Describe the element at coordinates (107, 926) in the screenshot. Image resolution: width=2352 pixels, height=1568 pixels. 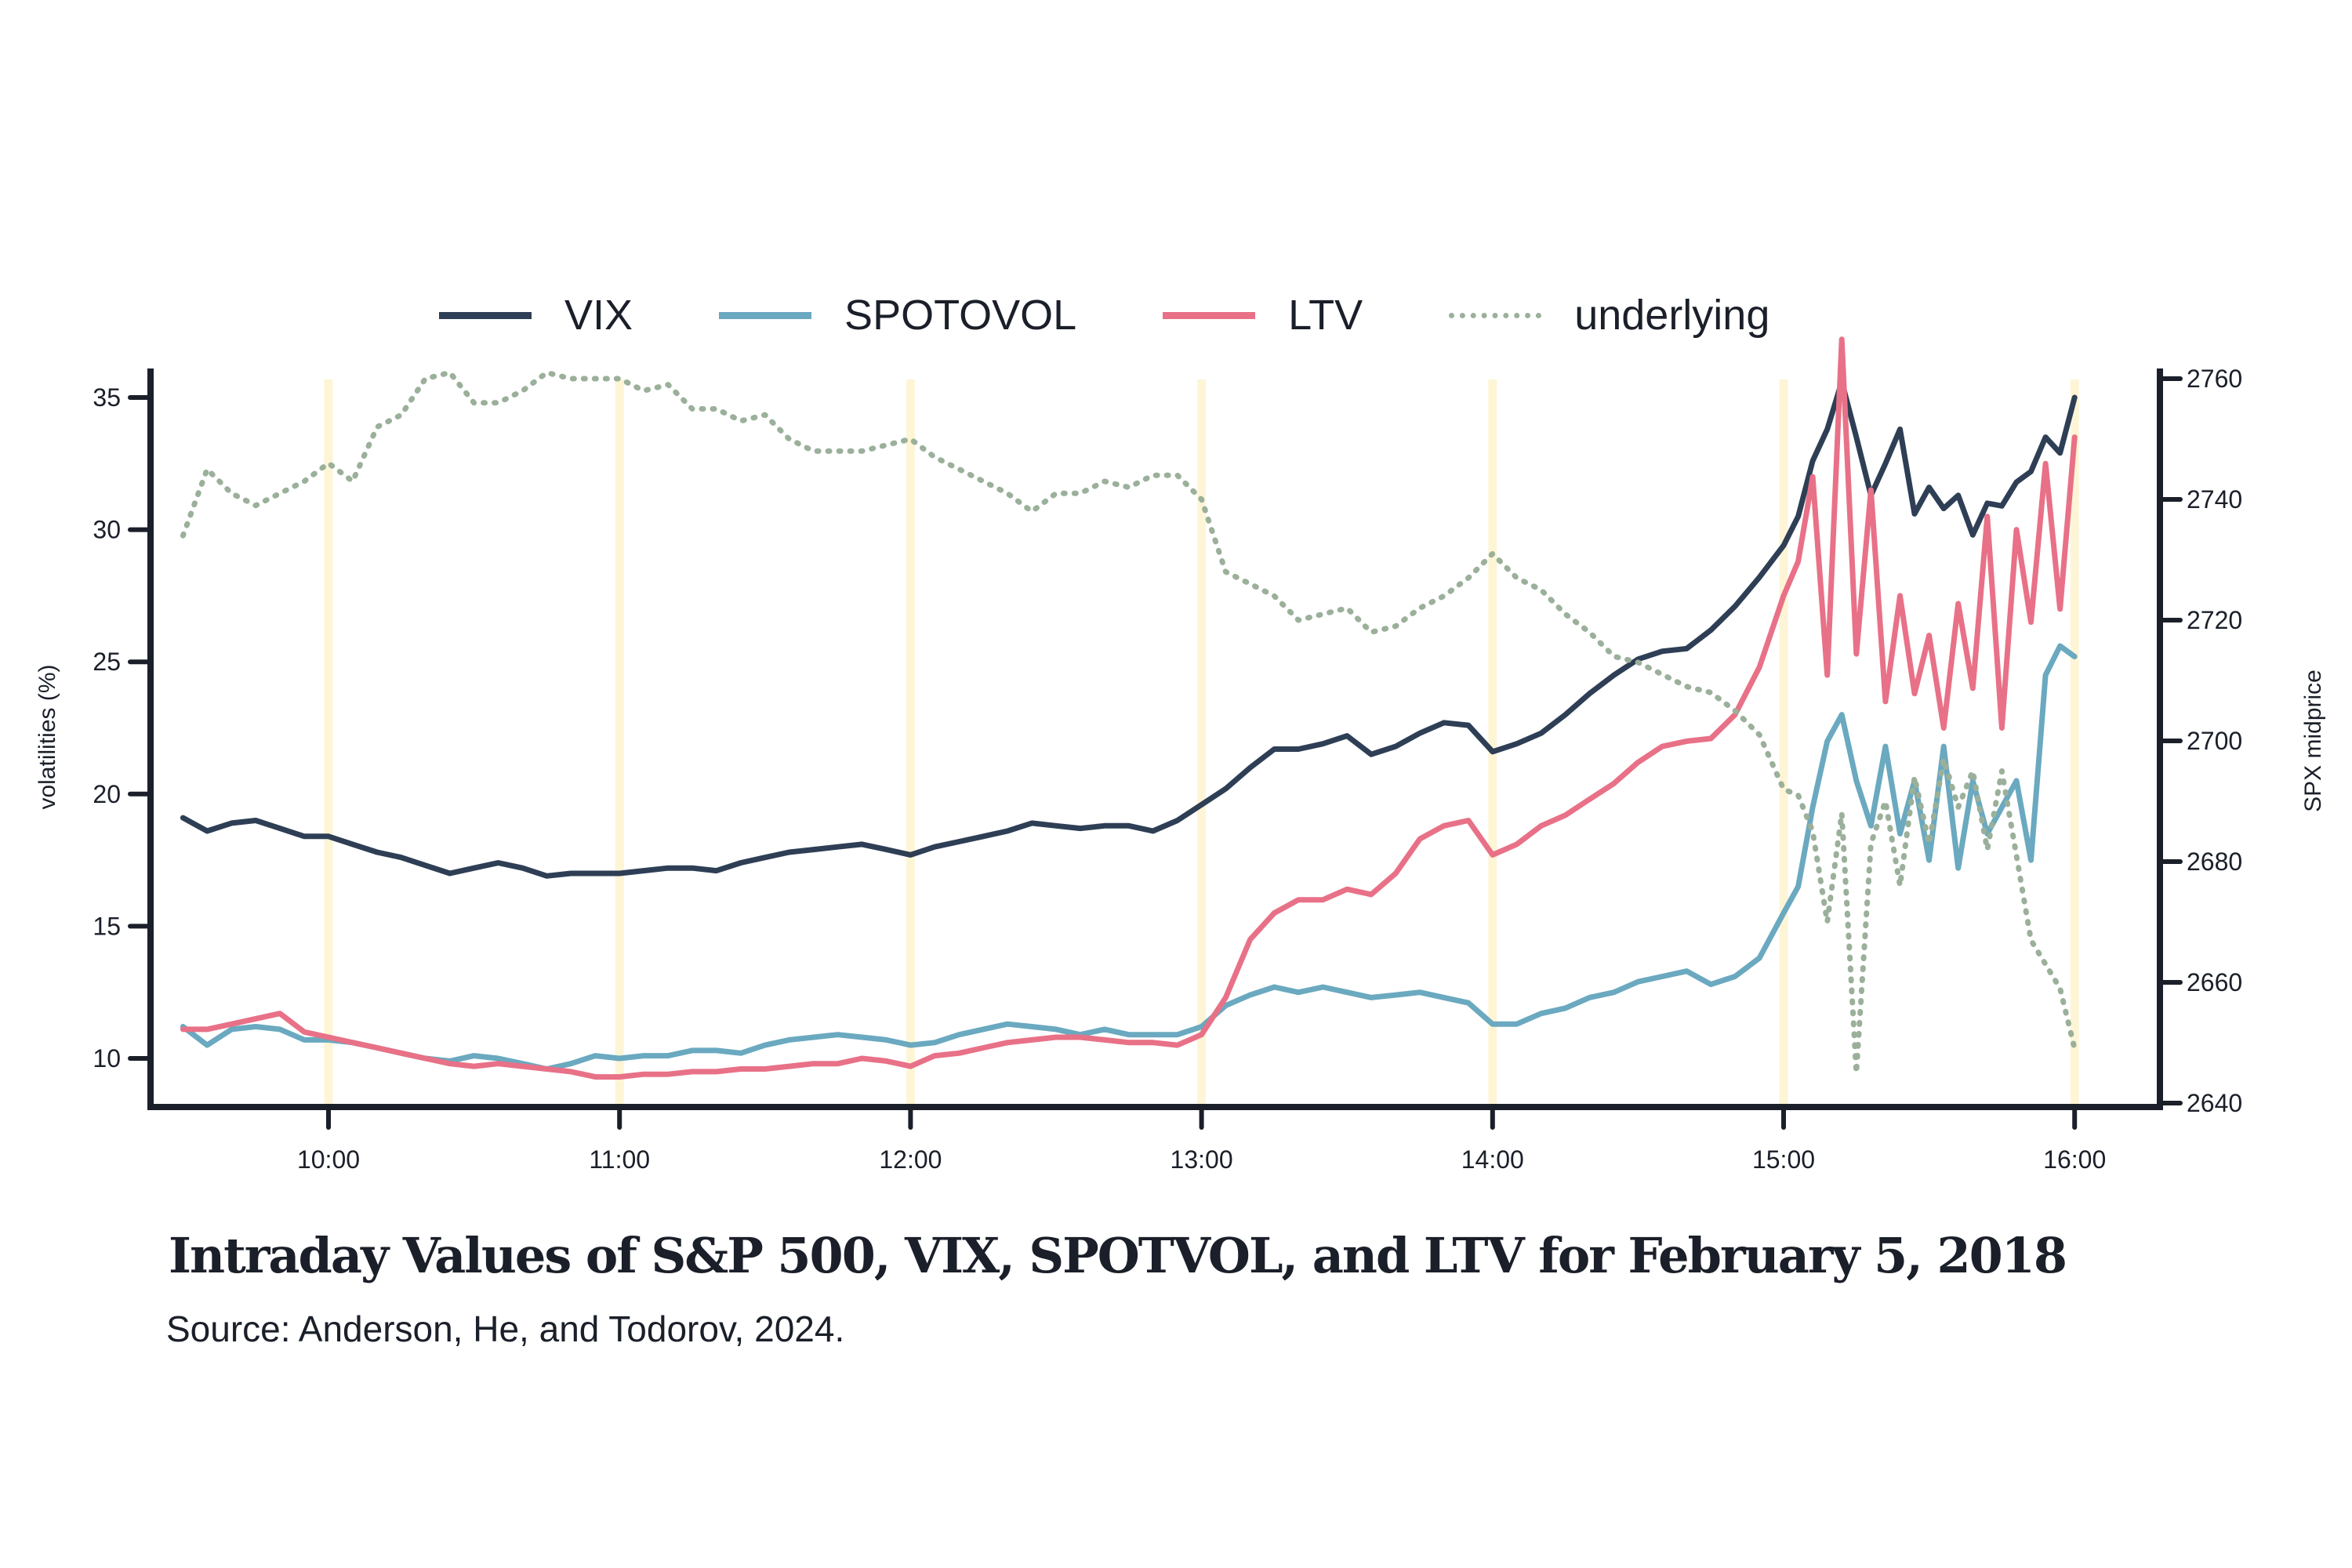
I see `y-tick-label: 15` at that location.